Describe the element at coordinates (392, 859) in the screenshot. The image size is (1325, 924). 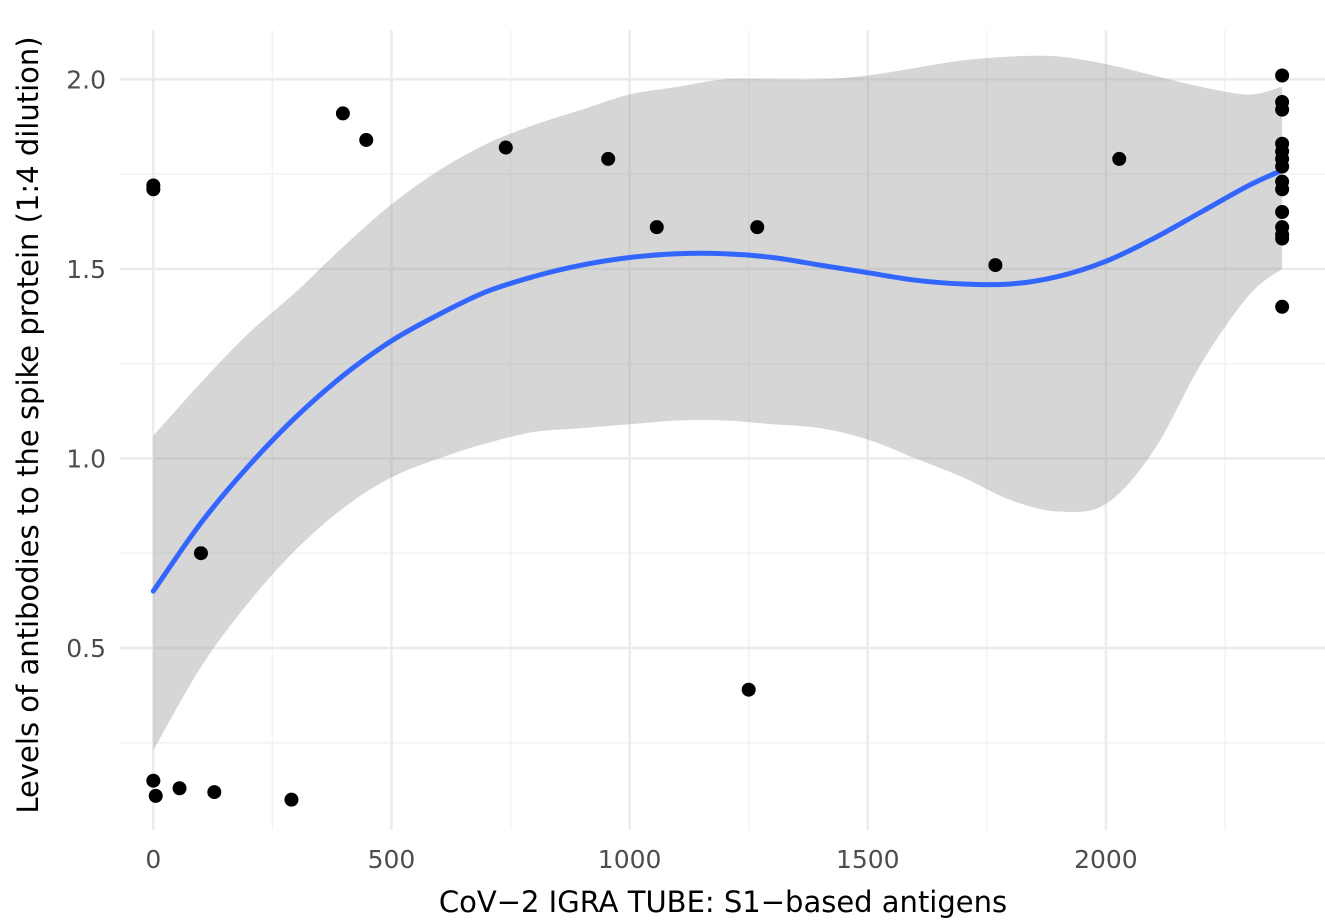
I see `x-tick-label: 500` at that location.